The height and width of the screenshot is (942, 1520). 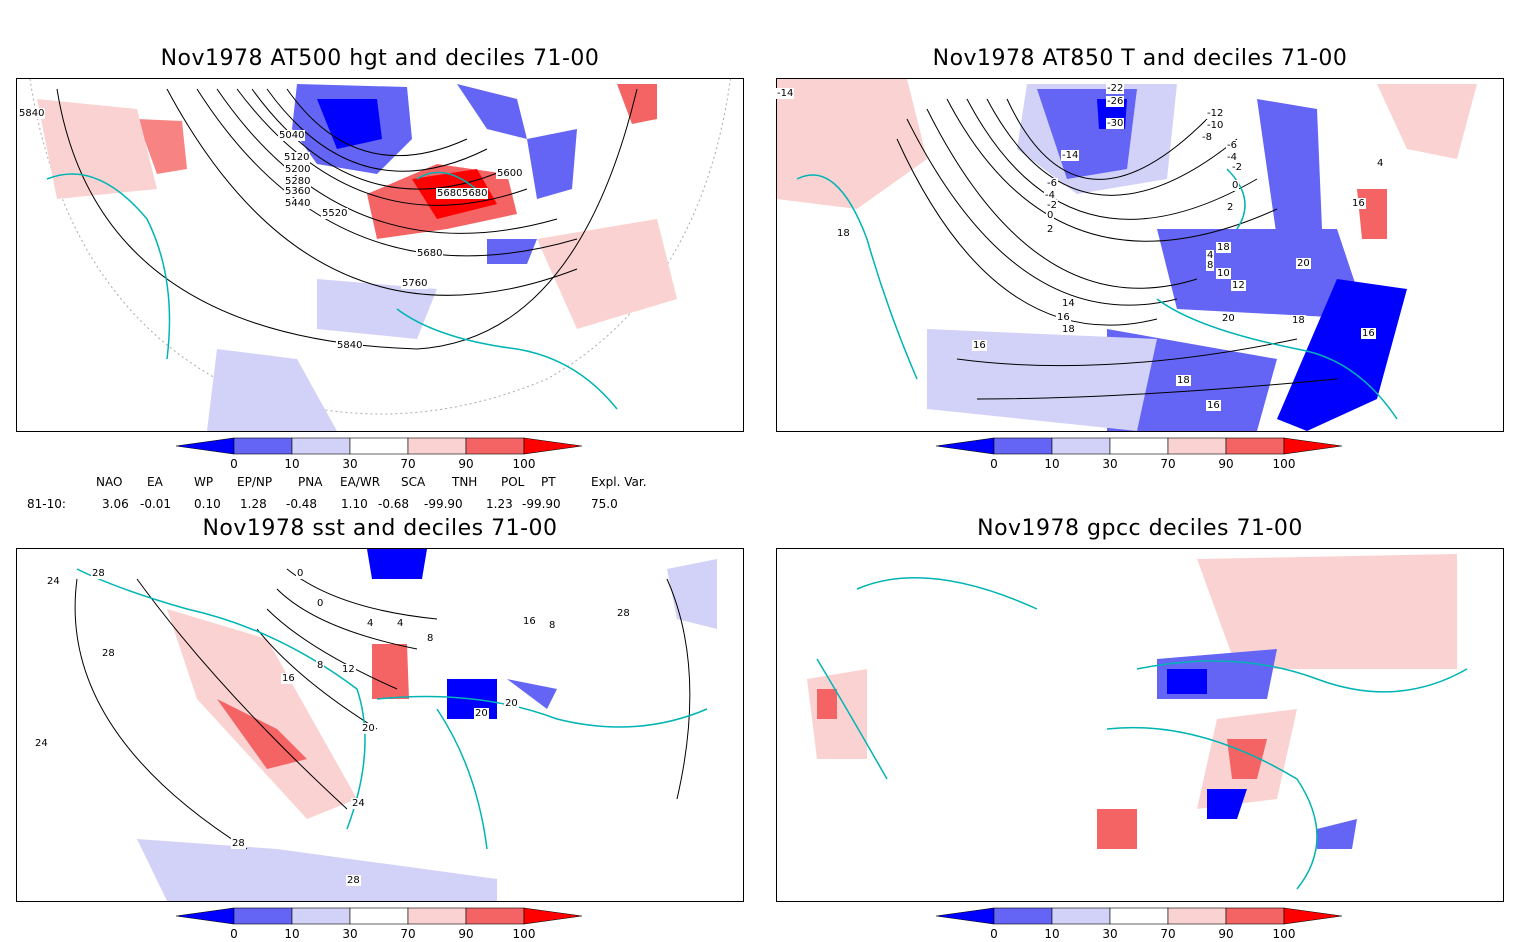 What do you see at coordinates (354, 504) in the screenshot?
I see `index-value: 1.10` at bounding box center [354, 504].